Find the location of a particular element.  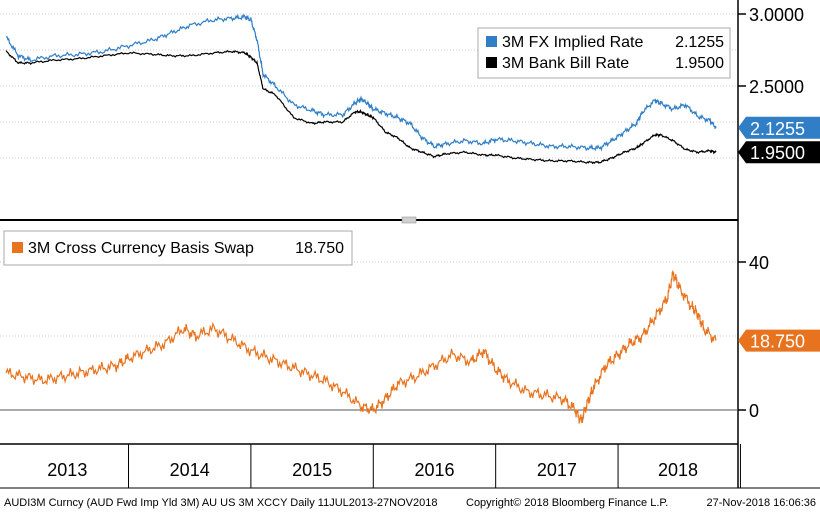

last-value-tag-text-bottom-0: 18.750 is located at coordinates (777, 342).